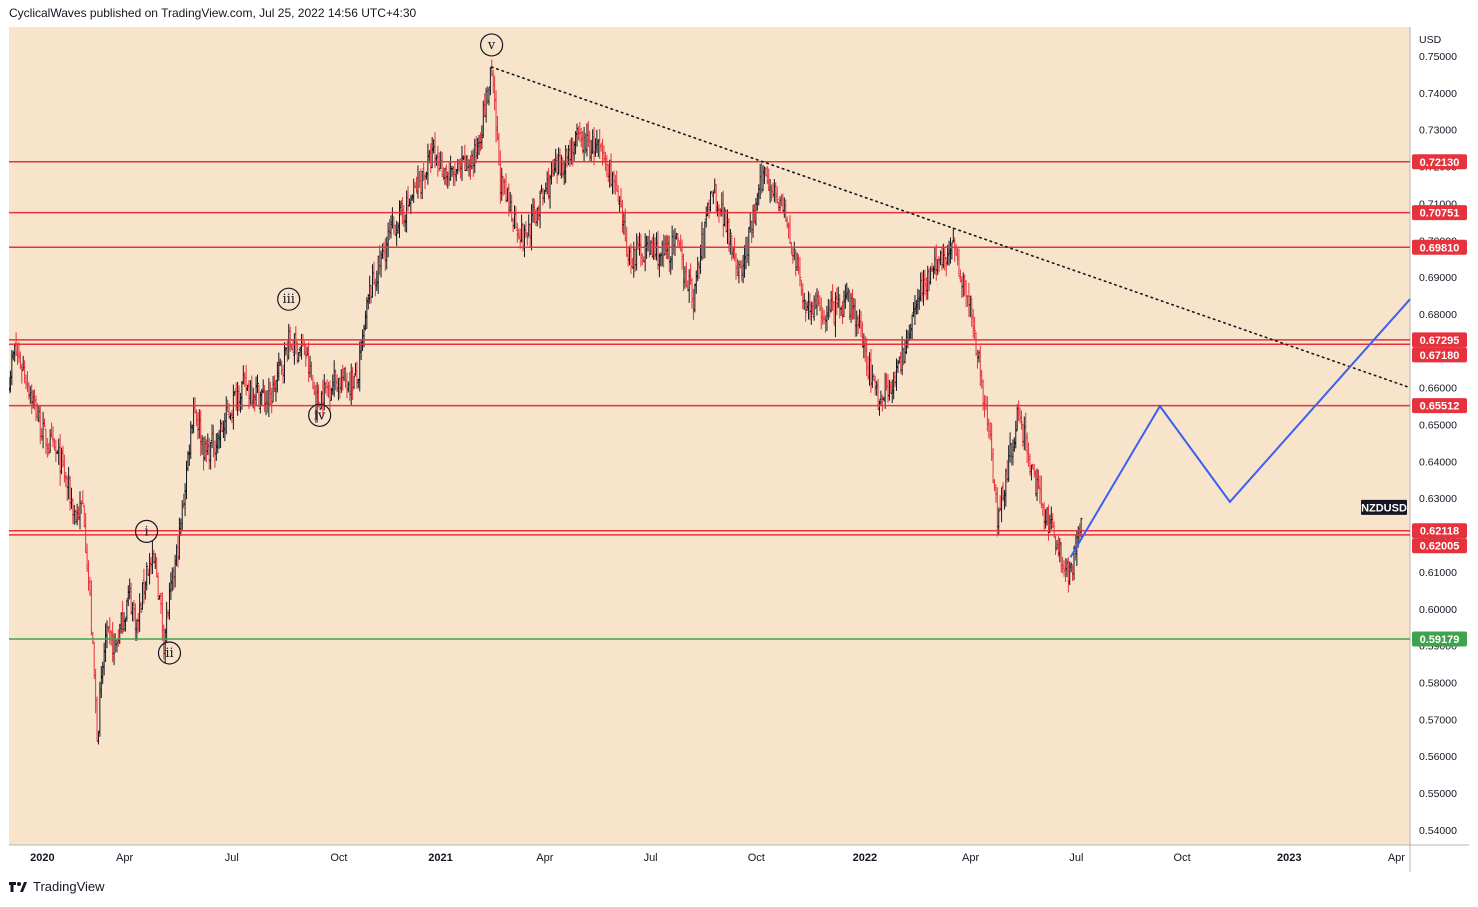  Describe the element at coordinates (42, 858) in the screenshot. I see `time-tick-label: 2020` at that location.